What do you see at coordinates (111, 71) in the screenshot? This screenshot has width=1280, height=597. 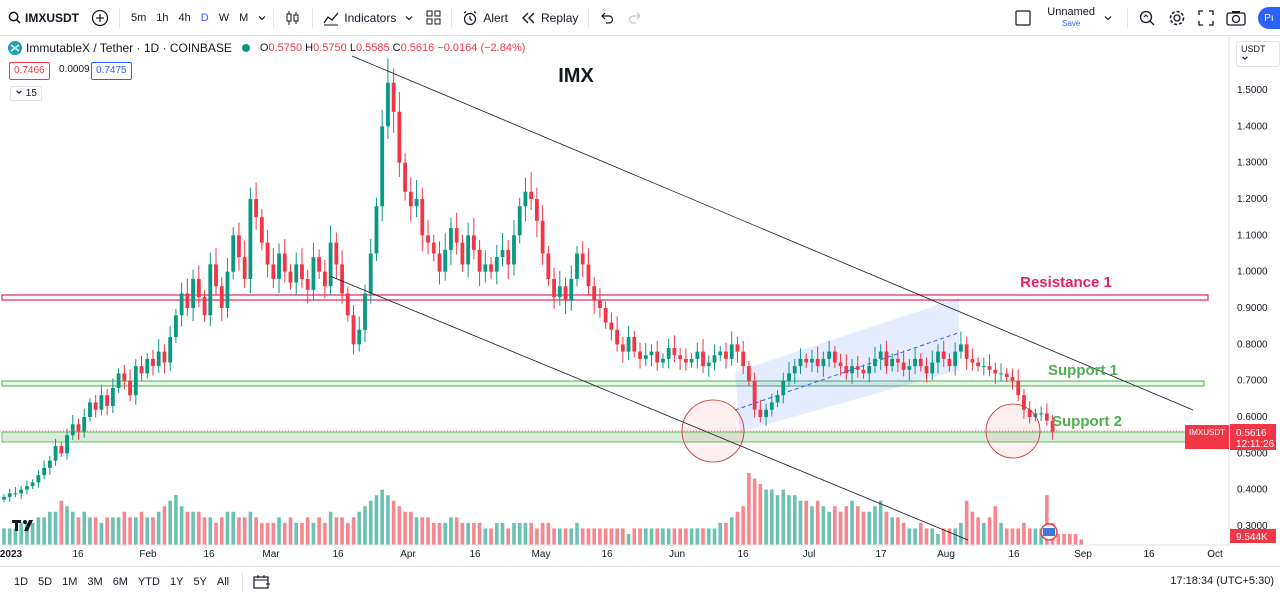 I see `buy-price-button: 0.7475` at bounding box center [111, 71].